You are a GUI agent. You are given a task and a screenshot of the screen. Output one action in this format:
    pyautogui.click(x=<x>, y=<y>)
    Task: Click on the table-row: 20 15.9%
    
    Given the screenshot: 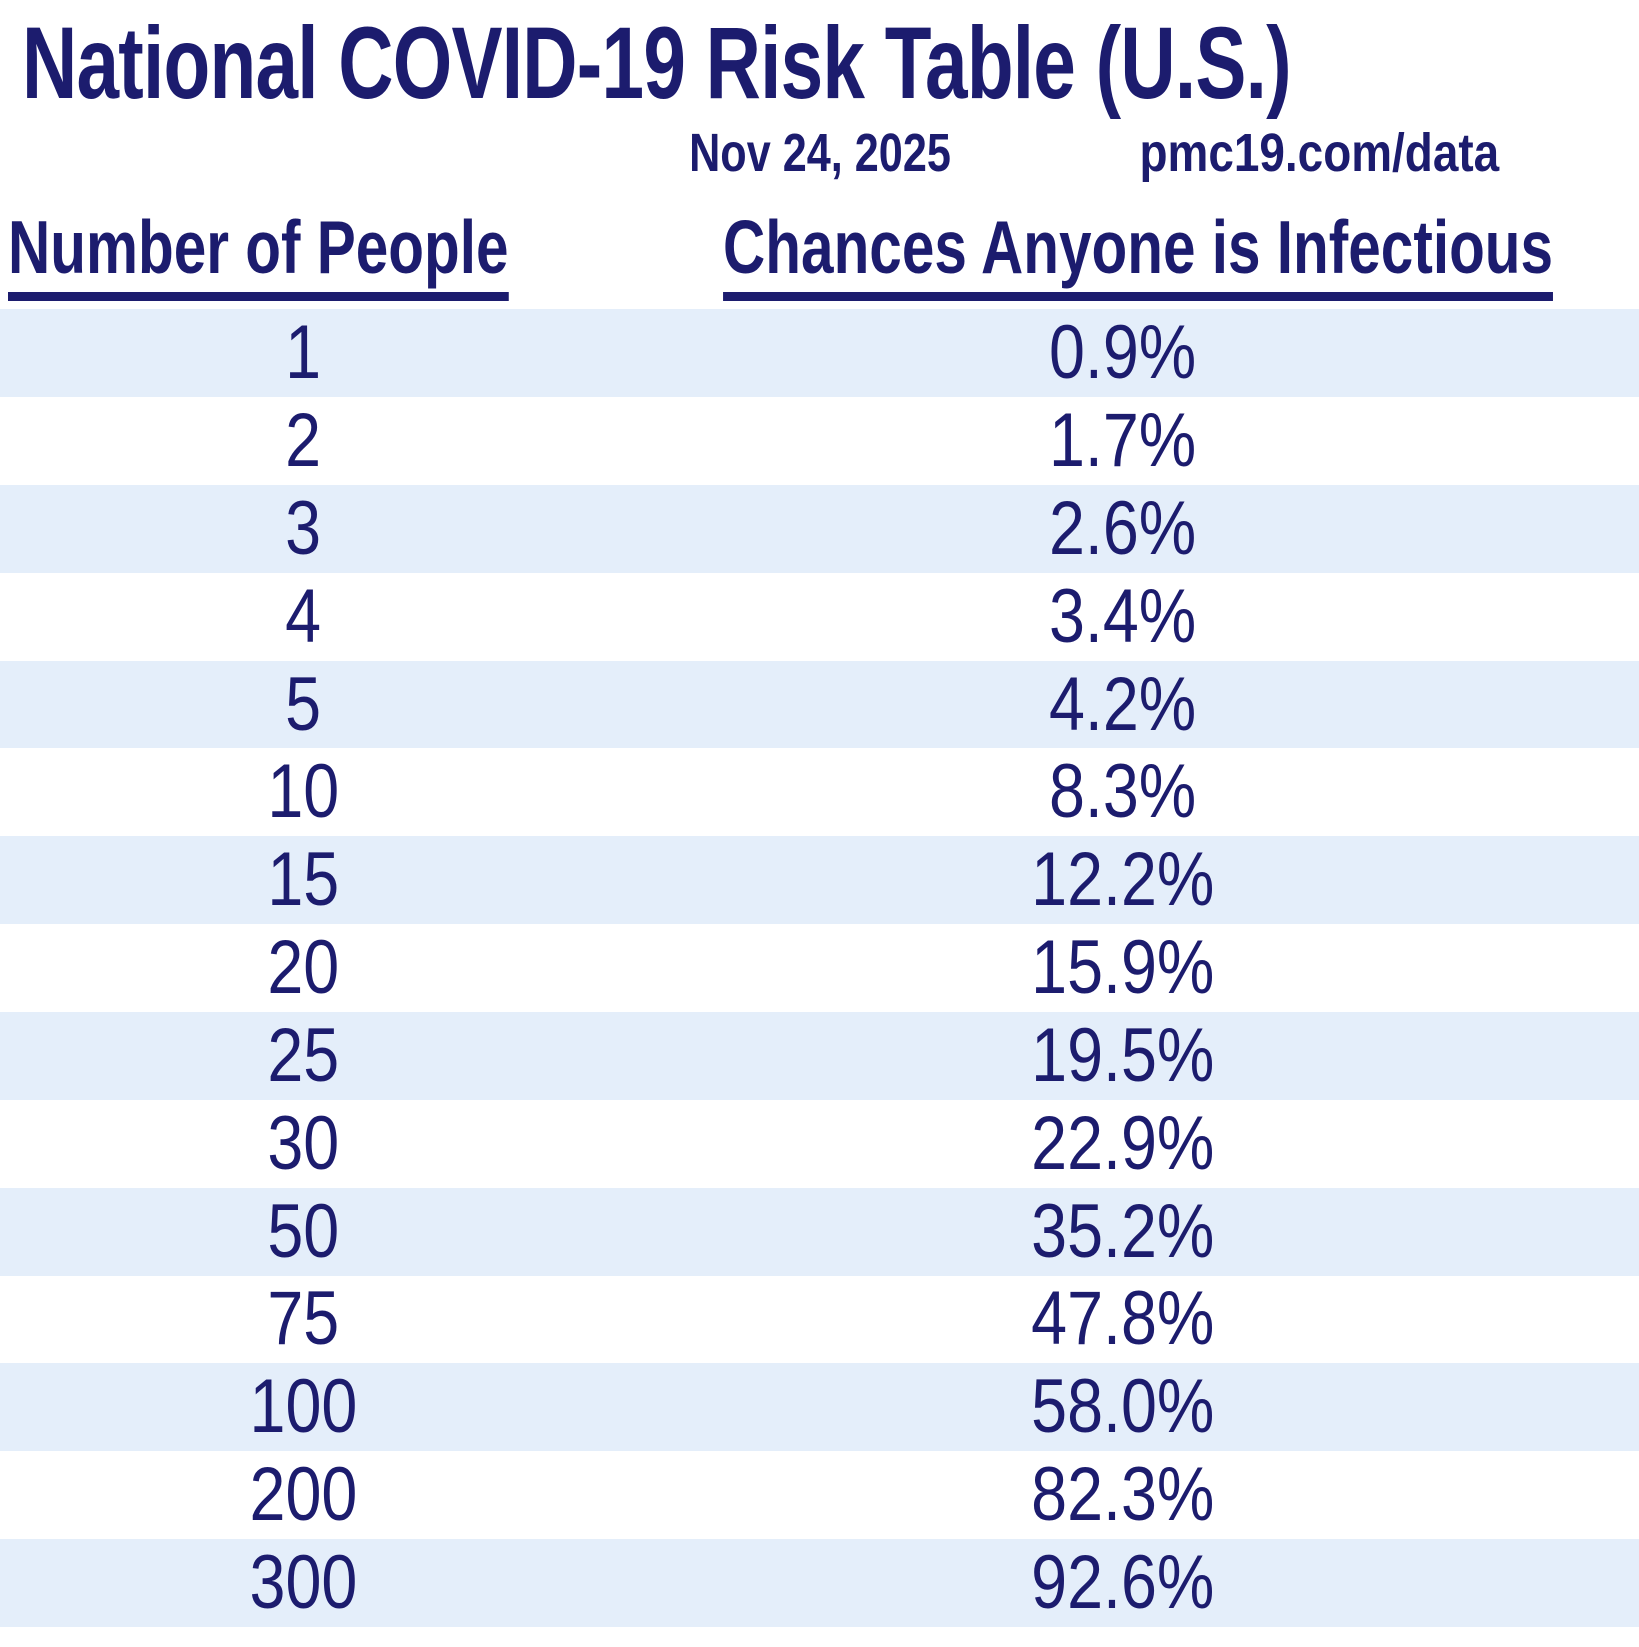 What is the action you would take?
    pyautogui.click(x=819, y=968)
    